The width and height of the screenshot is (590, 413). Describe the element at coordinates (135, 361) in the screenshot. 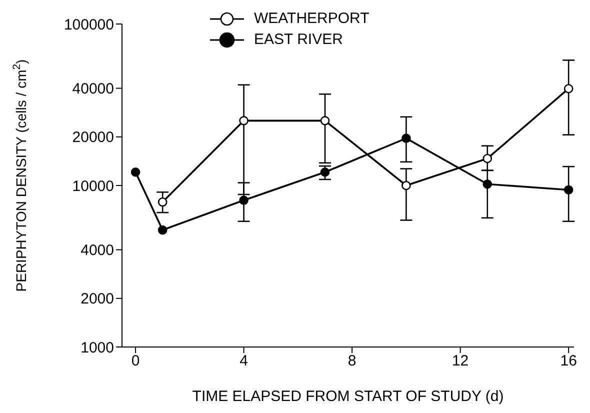

I see `x-tick-label: 0` at that location.